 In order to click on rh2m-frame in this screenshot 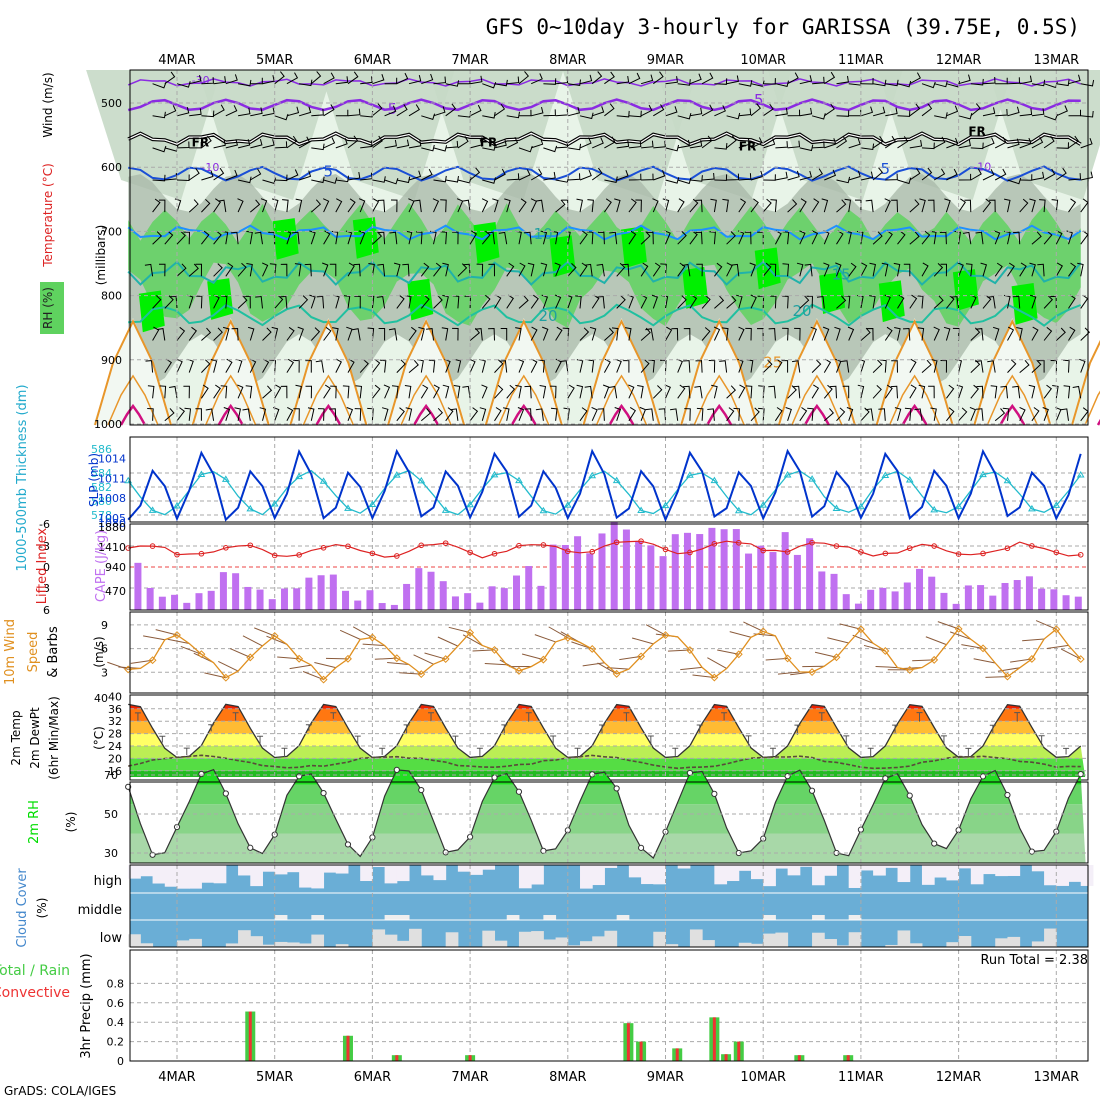, I will do `click(609, 822)`.